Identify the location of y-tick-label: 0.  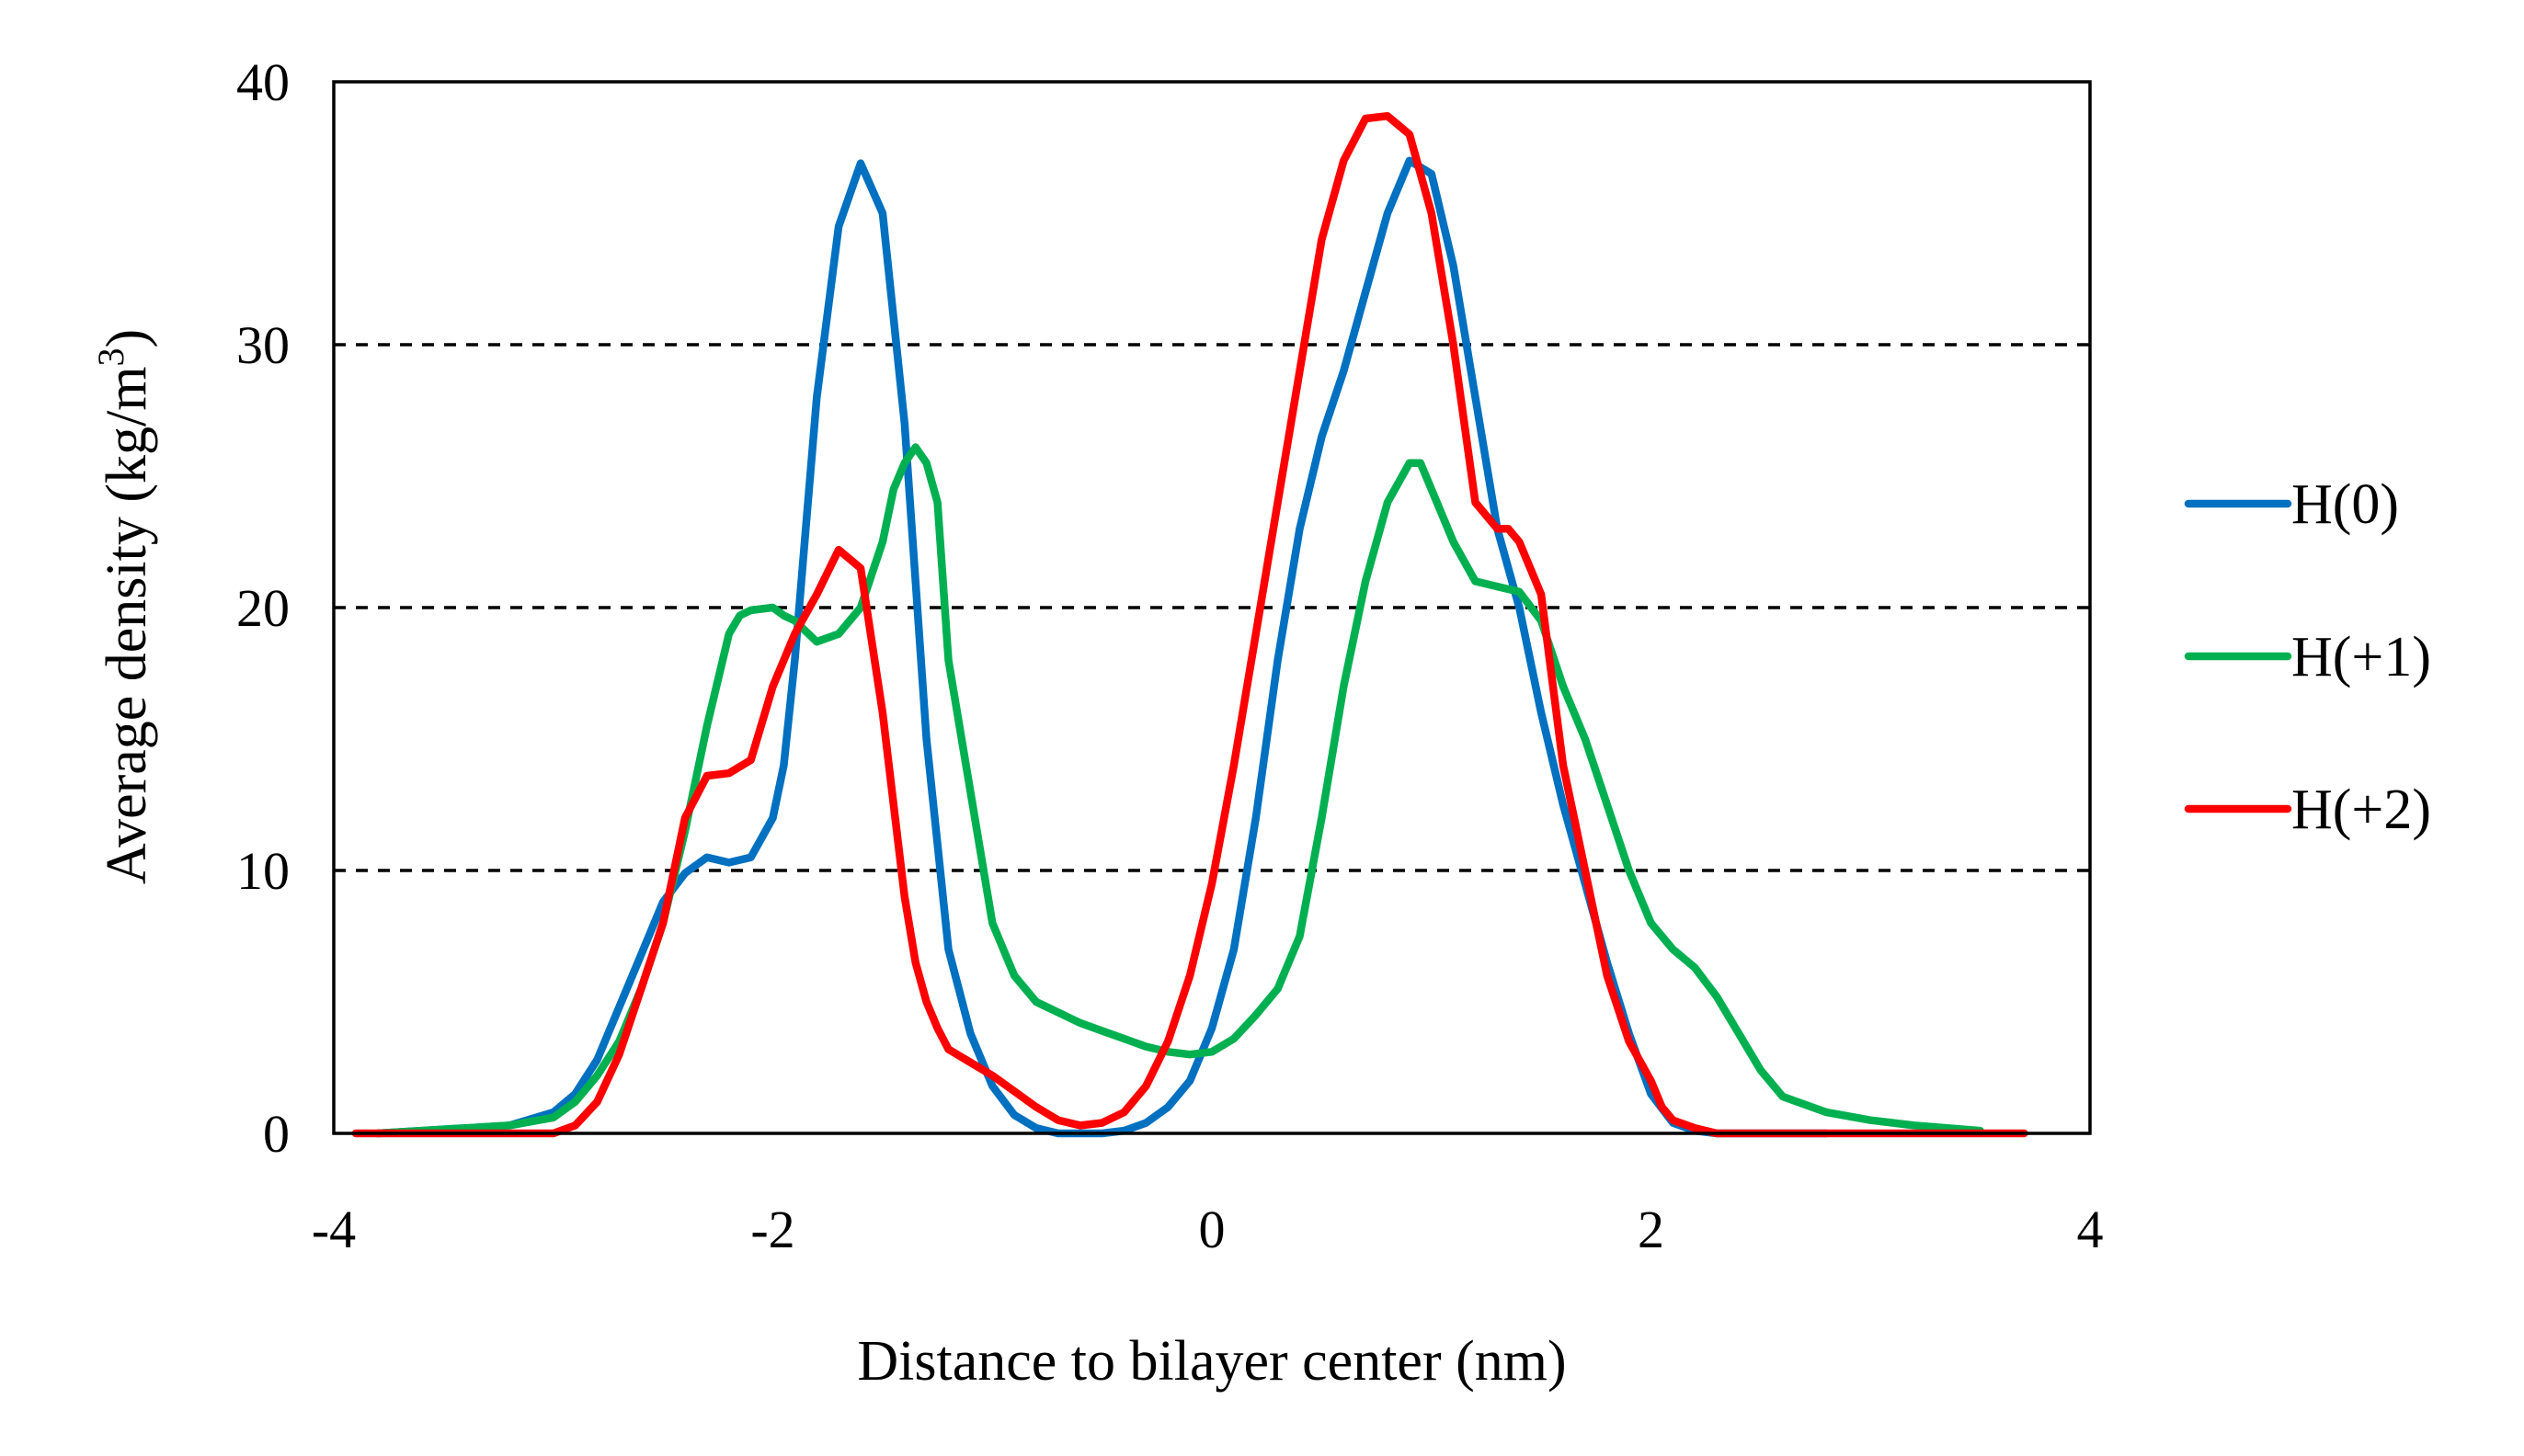
(276, 1134).